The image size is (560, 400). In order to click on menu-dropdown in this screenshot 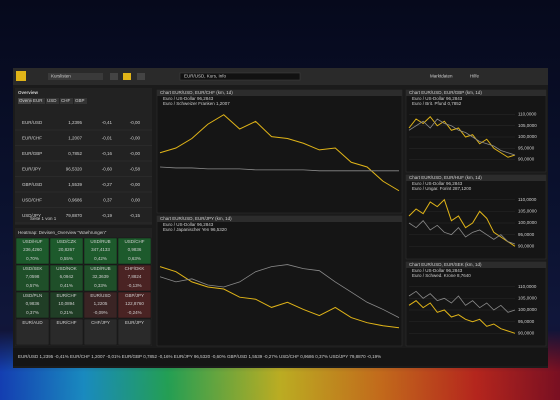, I will do `click(75, 76)`.